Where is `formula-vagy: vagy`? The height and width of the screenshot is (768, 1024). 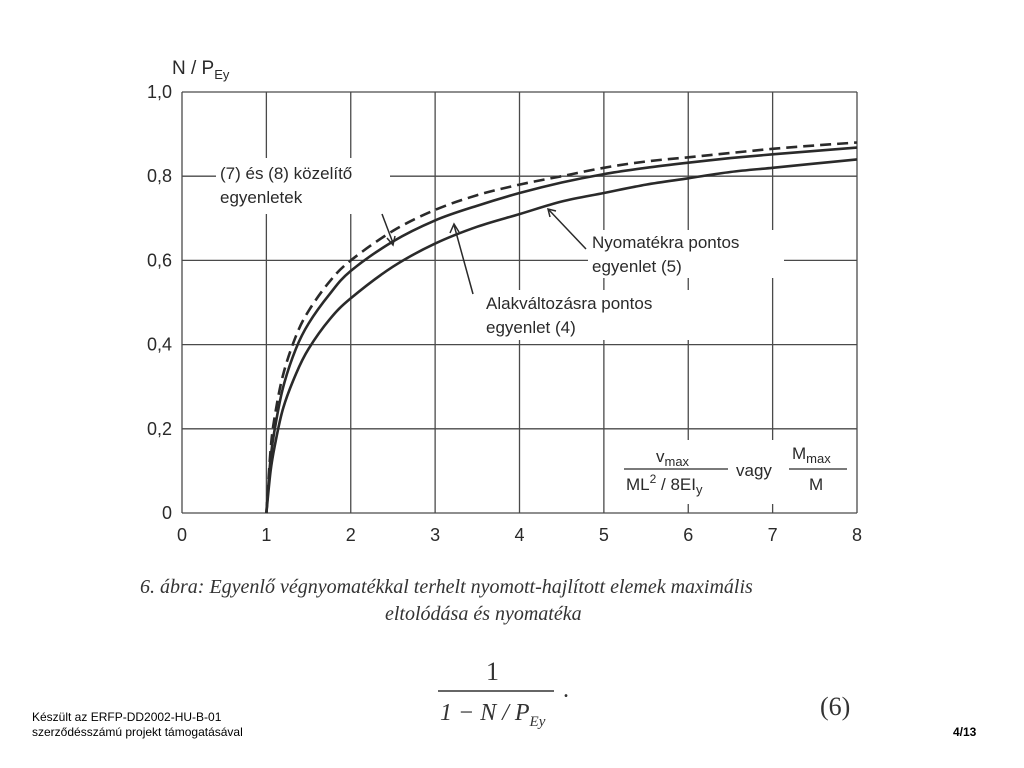
formula-vagy: vagy is located at coordinates (754, 470).